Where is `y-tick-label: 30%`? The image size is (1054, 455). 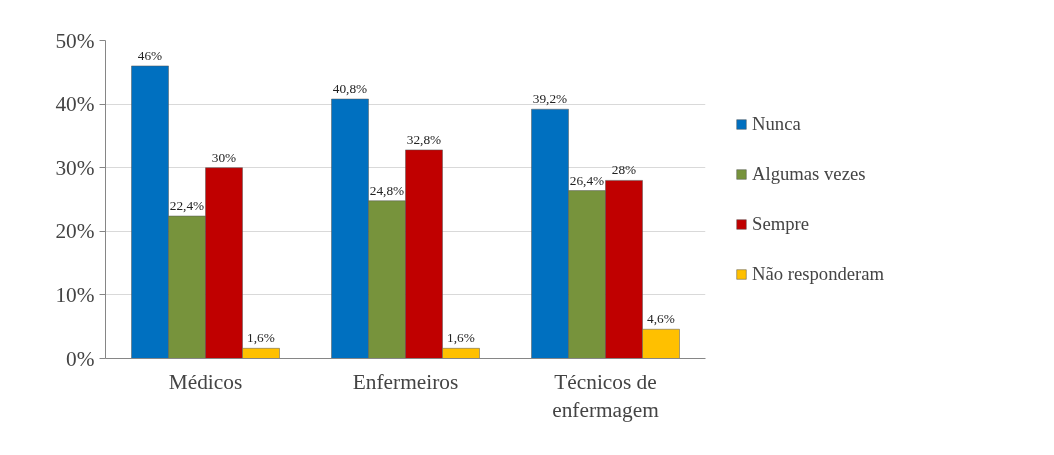 y-tick-label: 30% is located at coordinates (75, 167).